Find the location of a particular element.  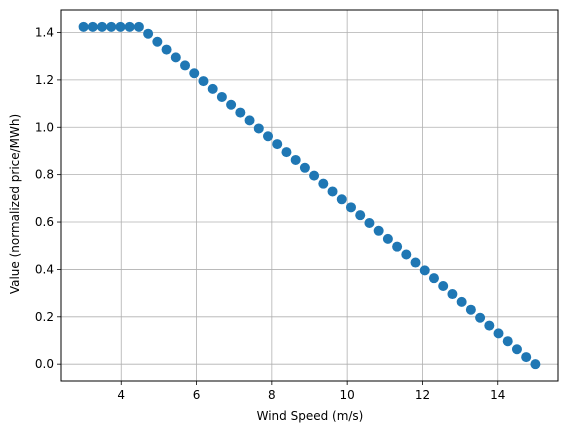

y-tick-label: 1.0 is located at coordinates (44, 127).